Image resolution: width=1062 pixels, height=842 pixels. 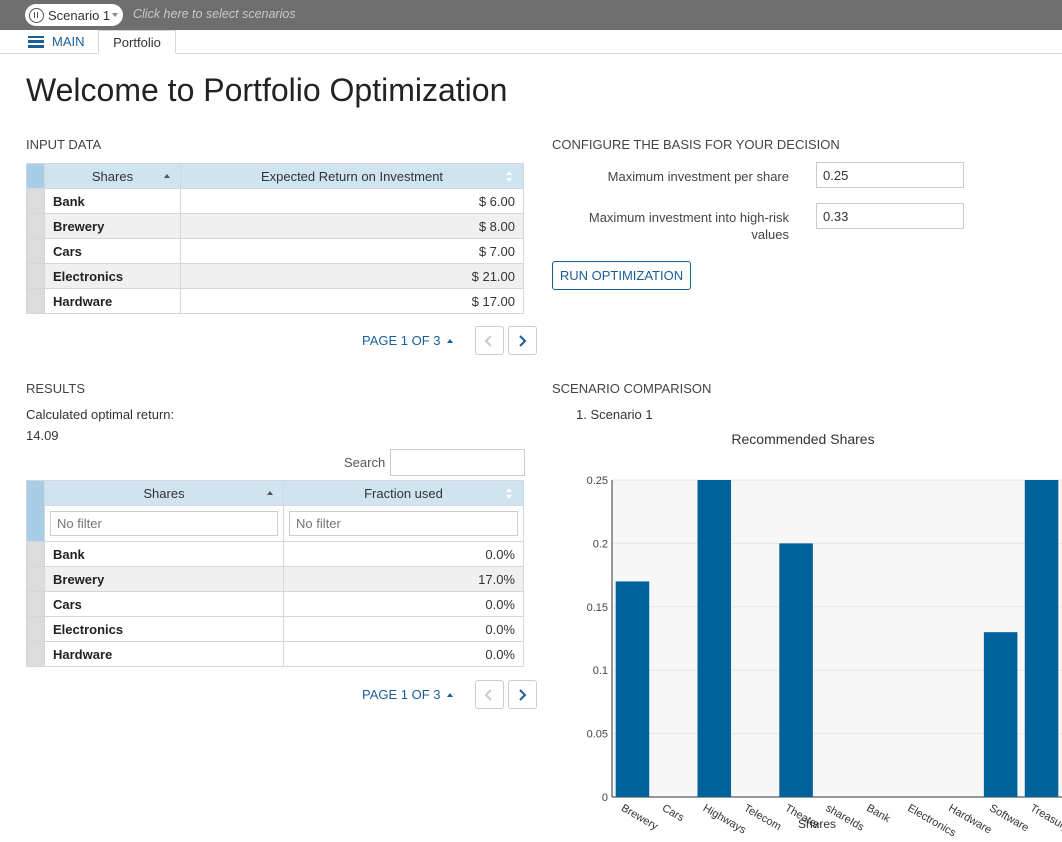 I want to click on share-return: $ 8.00, so click(x=352, y=226).